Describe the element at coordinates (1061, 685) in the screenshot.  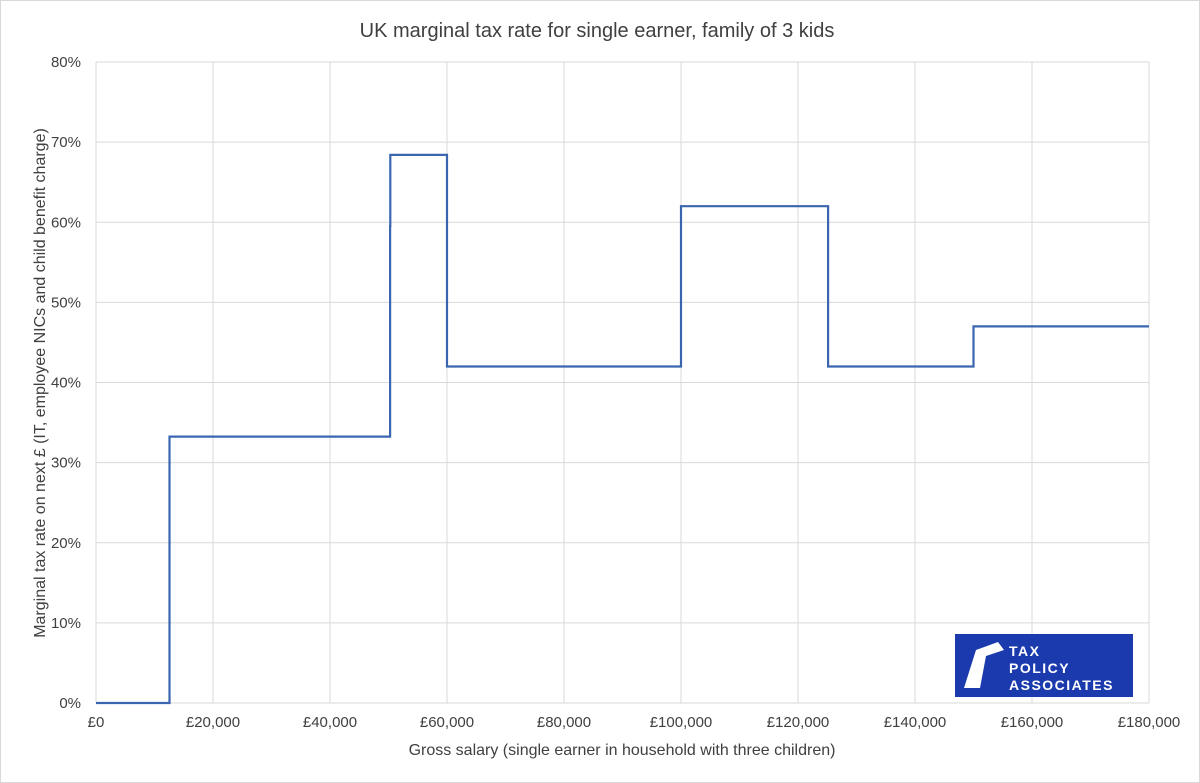
I see `logo-line-3: ASSOCIATES` at that location.